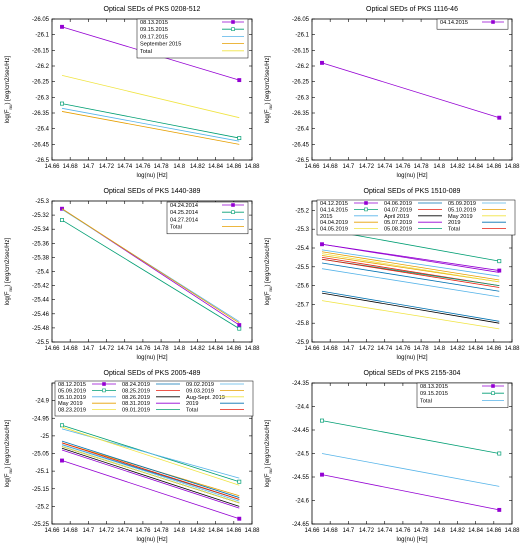 The width and height of the screenshot is (520, 545). What do you see at coordinates (454, 23) in the screenshot?
I see `legend-label: 04.14.2015` at bounding box center [454, 23].